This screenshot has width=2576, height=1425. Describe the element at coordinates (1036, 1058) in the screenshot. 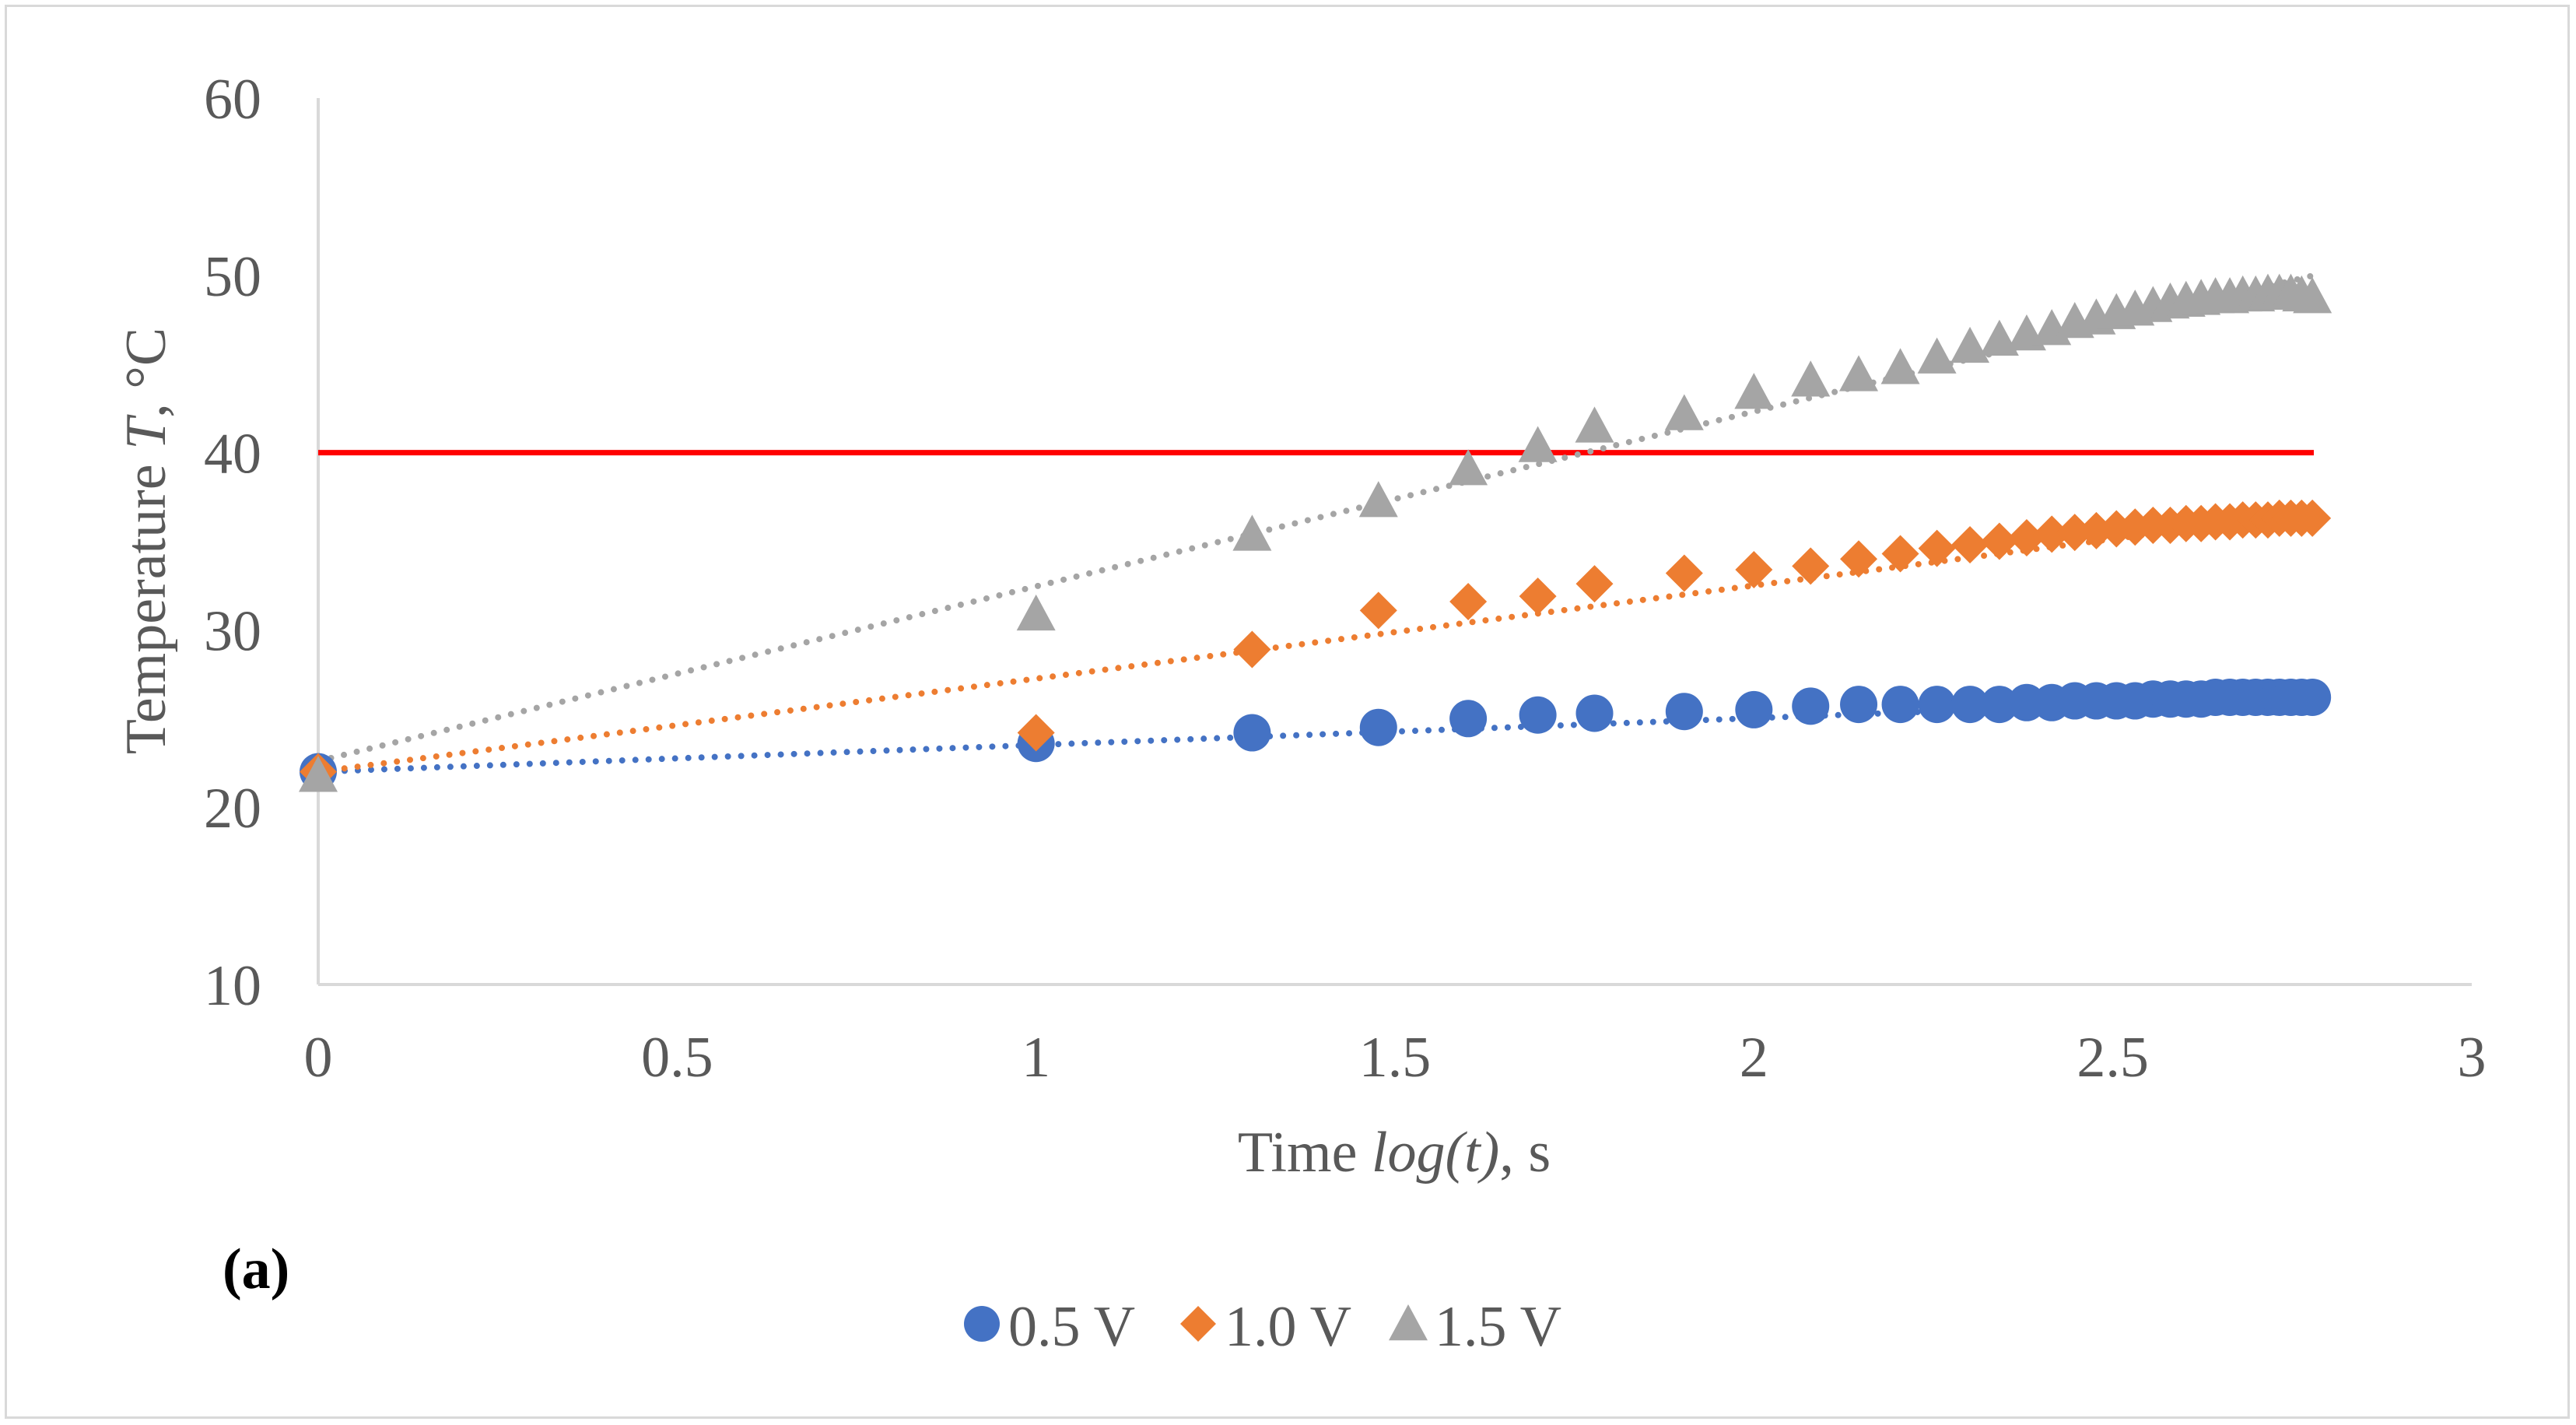

I see `x-tick-label: 1` at that location.